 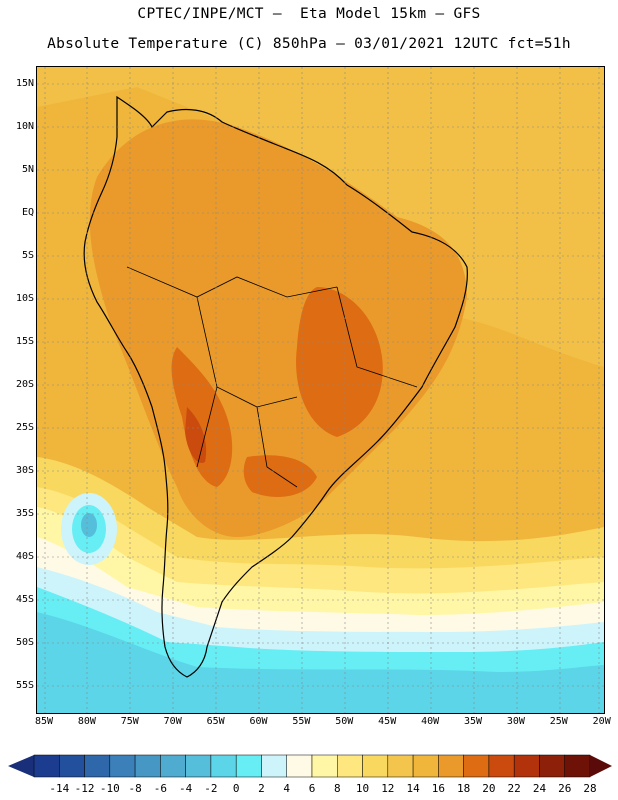 I want to click on longitude-label: 60W, so click(x=258, y=721).